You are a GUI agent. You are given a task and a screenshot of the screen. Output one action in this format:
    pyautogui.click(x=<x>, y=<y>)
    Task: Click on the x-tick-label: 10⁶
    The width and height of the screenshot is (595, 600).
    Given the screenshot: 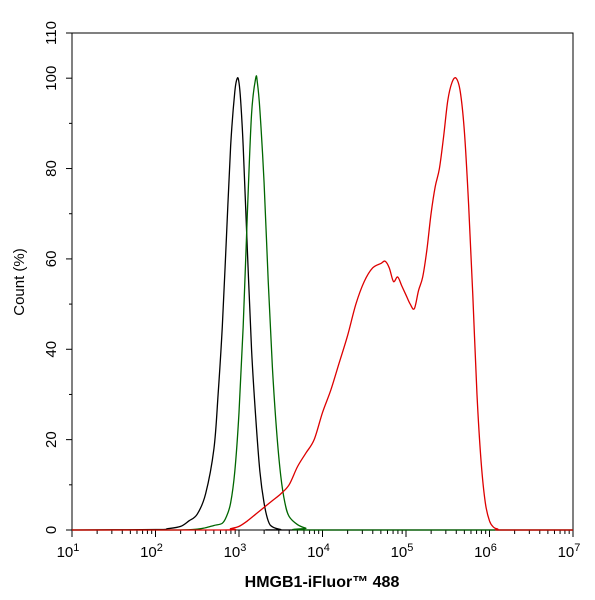 What is the action you would take?
    pyautogui.click(x=485, y=551)
    